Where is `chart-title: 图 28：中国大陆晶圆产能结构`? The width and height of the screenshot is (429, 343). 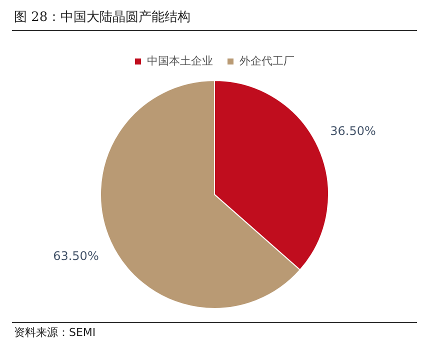 chart-title: 图 28：中国大陆晶圆产能结构 is located at coordinates (102, 17).